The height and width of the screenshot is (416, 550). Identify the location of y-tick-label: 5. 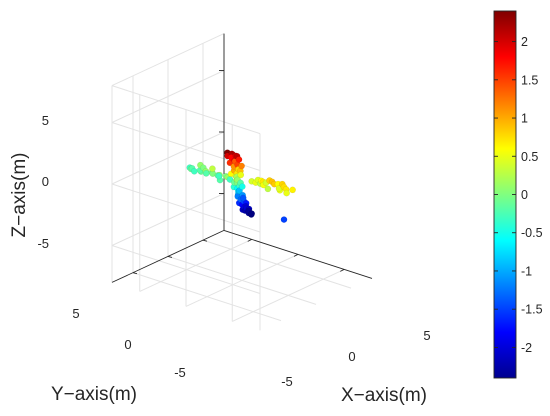
(75, 313).